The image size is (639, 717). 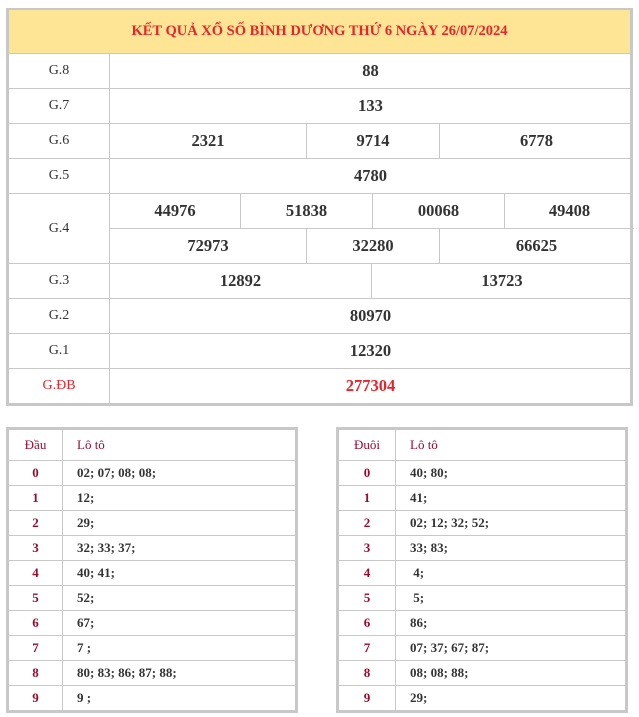 What do you see at coordinates (370, 175) in the screenshot?
I see `prize-number: 4780` at bounding box center [370, 175].